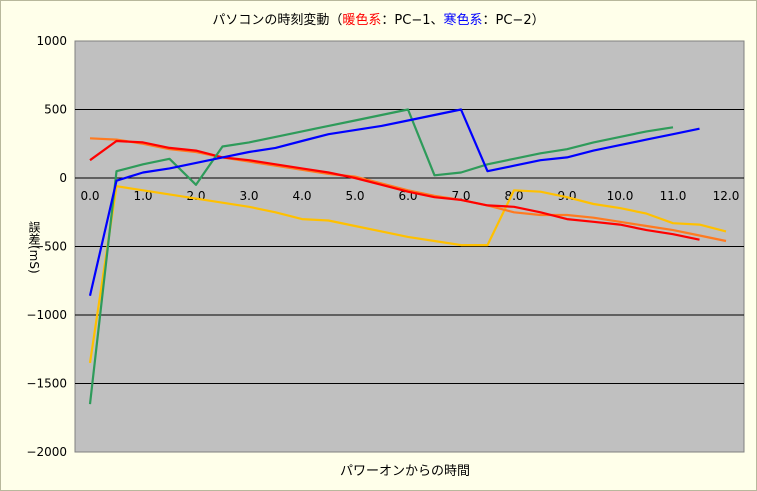  Describe the element at coordinates (51, 41) in the screenshot. I see `y-tick-label: 1000` at that location.